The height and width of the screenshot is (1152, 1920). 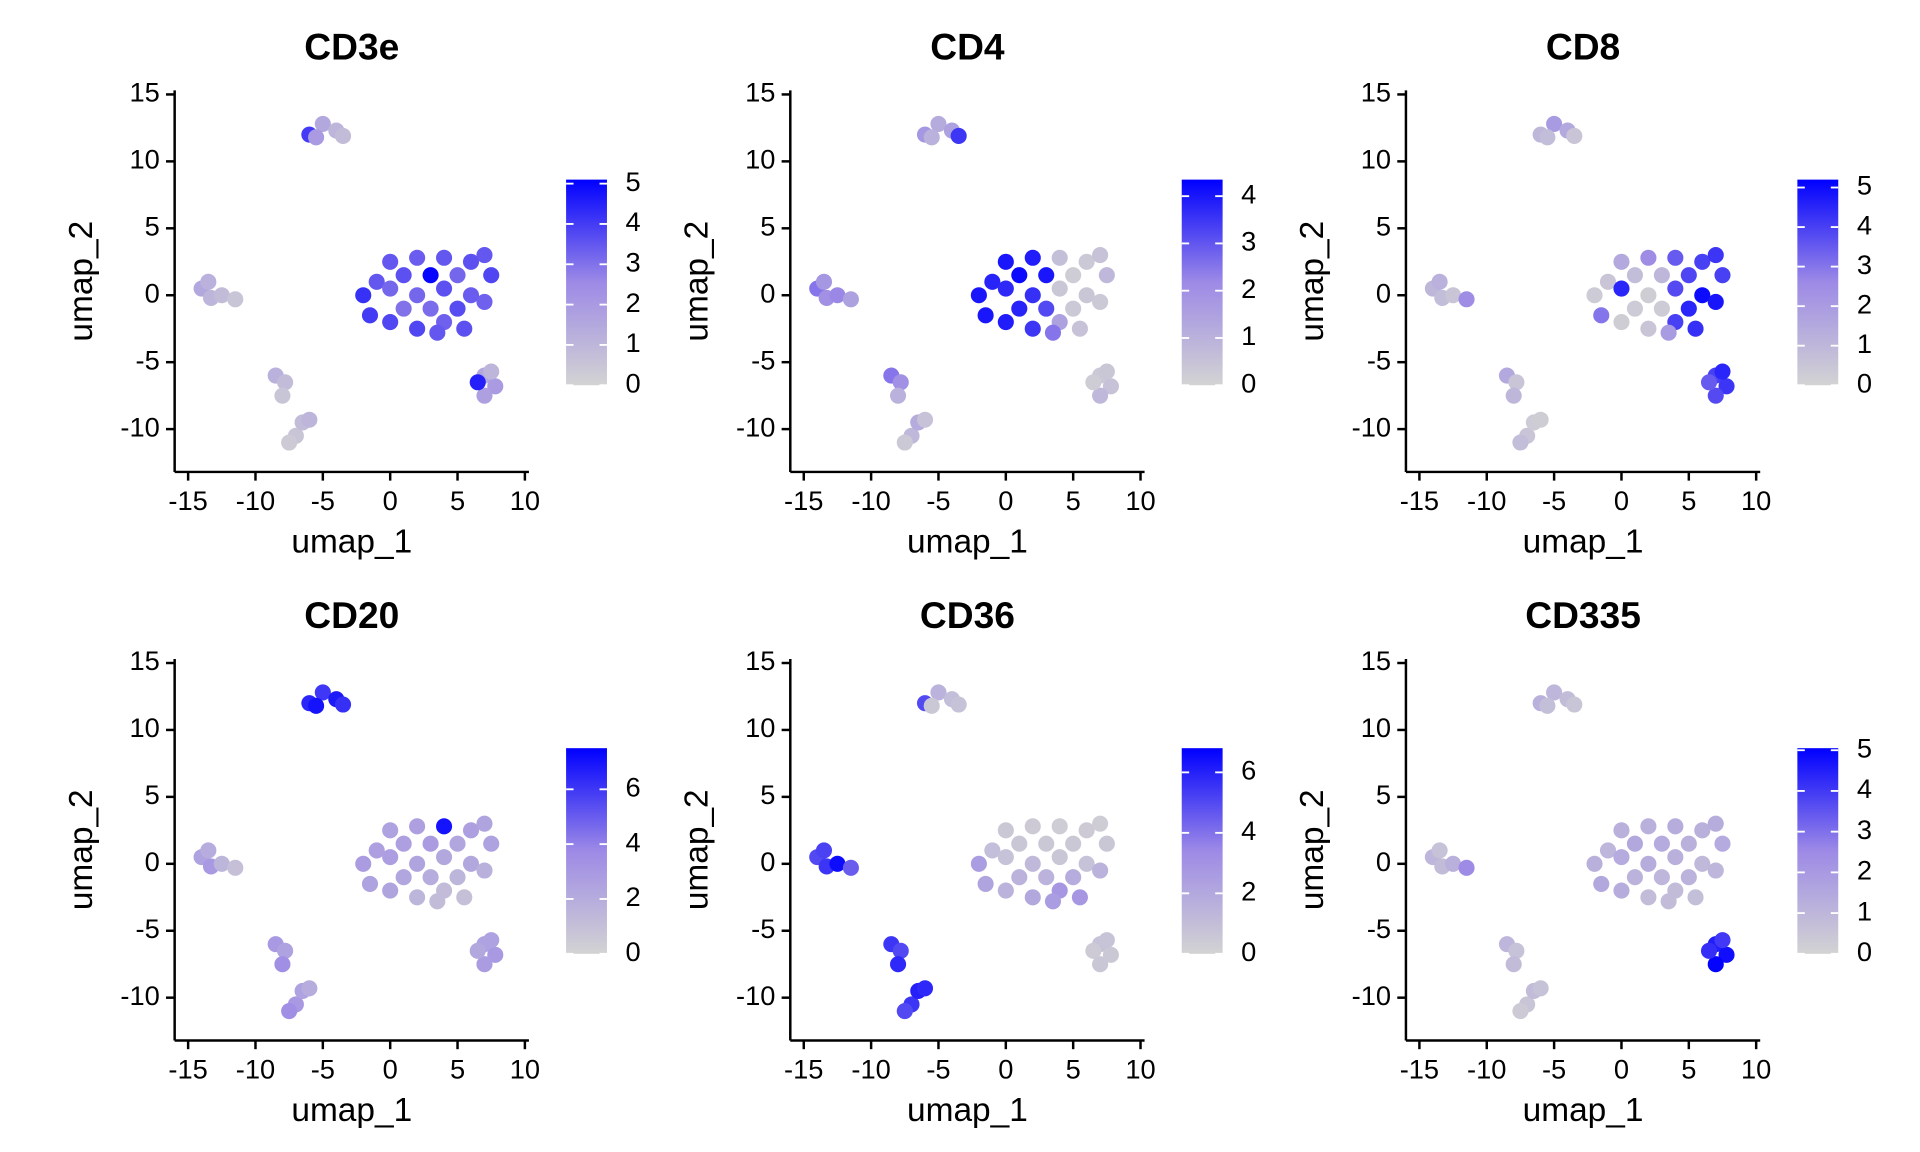 What do you see at coordinates (1864, 185) in the screenshot?
I see `colorbar-tick-label: 5` at bounding box center [1864, 185].